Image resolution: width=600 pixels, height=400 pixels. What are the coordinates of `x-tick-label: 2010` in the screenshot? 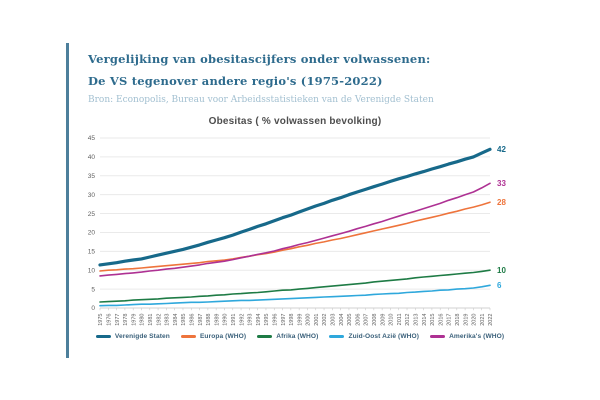 It's located at (392, 320).